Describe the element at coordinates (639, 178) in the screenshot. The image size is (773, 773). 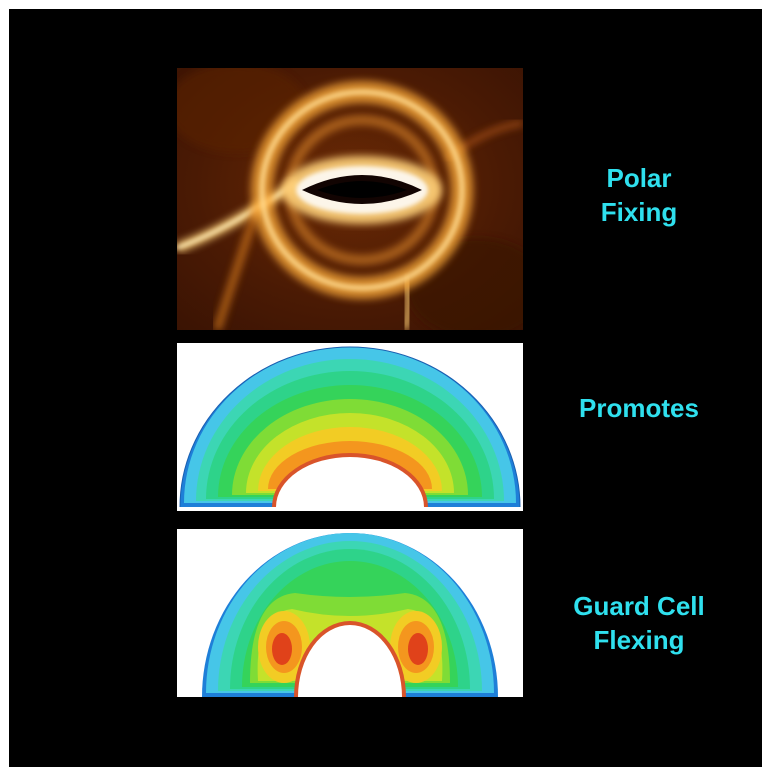
I see `label-polar-line1: Polar` at that location.